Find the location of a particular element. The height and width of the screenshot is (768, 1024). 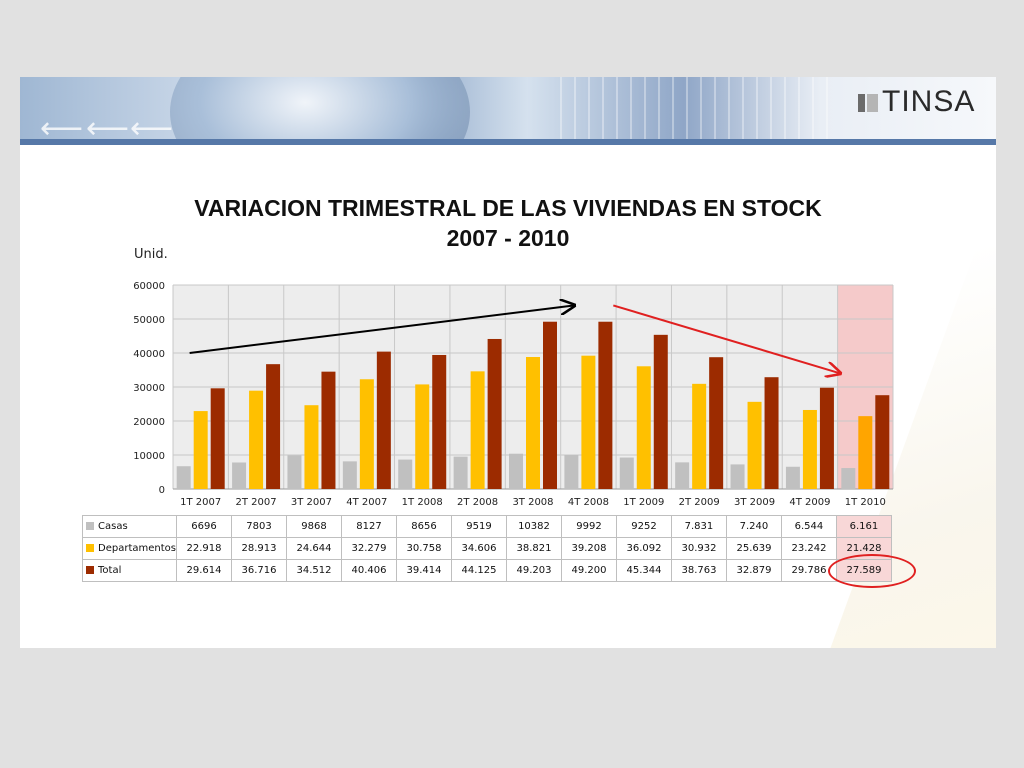

legend-label: Total is located at coordinates (110, 570).